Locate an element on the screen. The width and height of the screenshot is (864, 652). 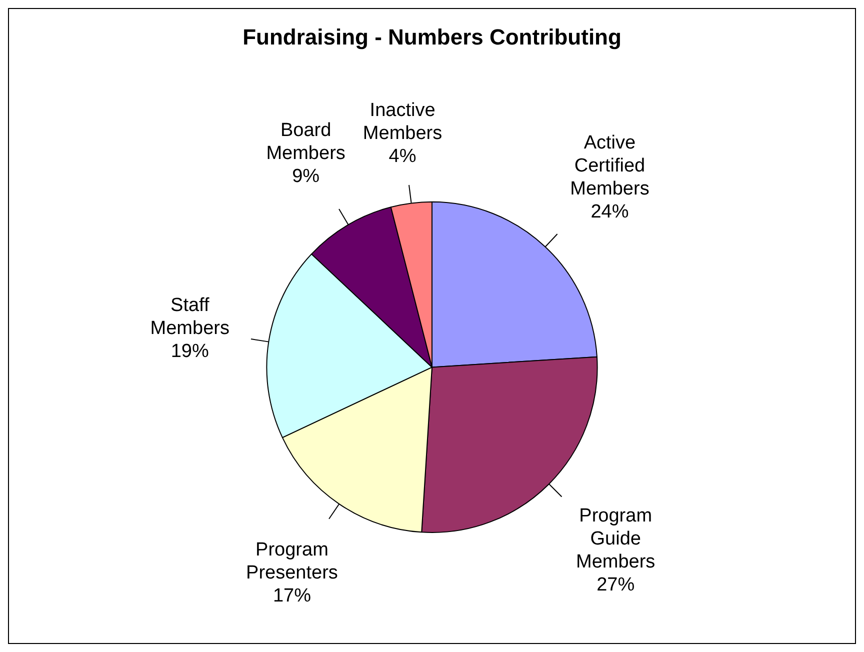
data-label: 17% is located at coordinates (292, 595).